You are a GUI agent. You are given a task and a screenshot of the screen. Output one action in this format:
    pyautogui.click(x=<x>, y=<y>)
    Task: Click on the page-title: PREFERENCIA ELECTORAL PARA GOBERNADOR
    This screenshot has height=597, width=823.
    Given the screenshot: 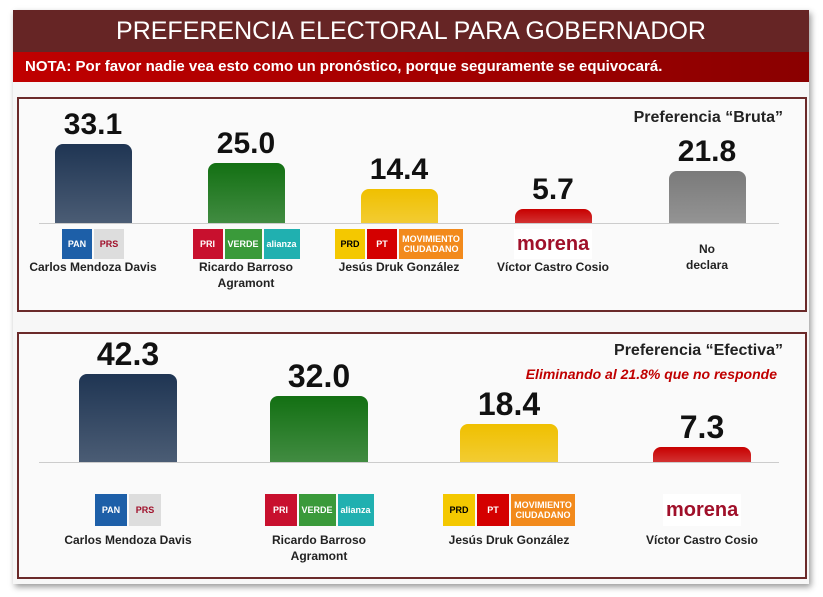 What is the action you would take?
    pyautogui.click(x=411, y=31)
    